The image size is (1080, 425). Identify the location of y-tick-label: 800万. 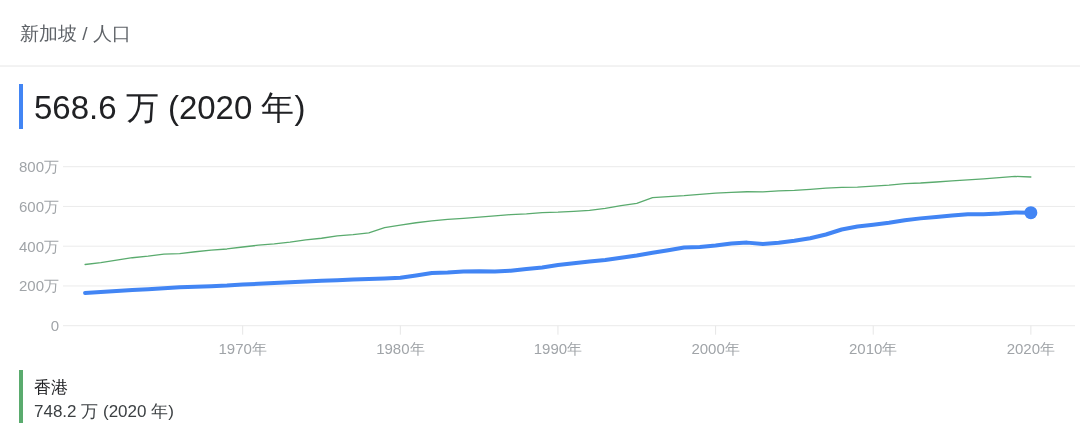
(38, 167).